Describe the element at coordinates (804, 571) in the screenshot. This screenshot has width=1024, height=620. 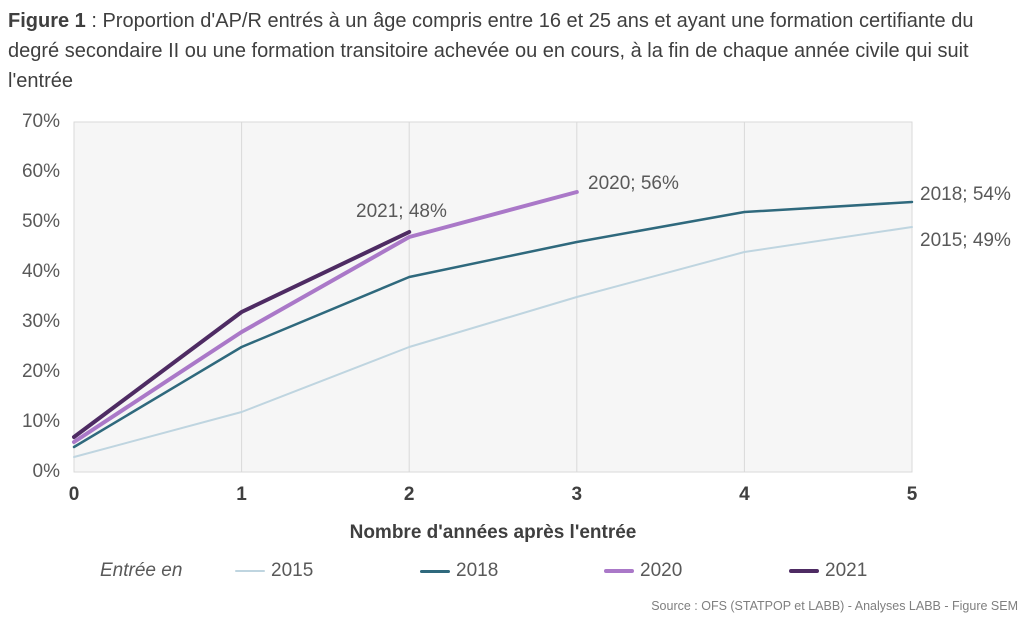
I see `legend-line-swatch-2021-icon` at that location.